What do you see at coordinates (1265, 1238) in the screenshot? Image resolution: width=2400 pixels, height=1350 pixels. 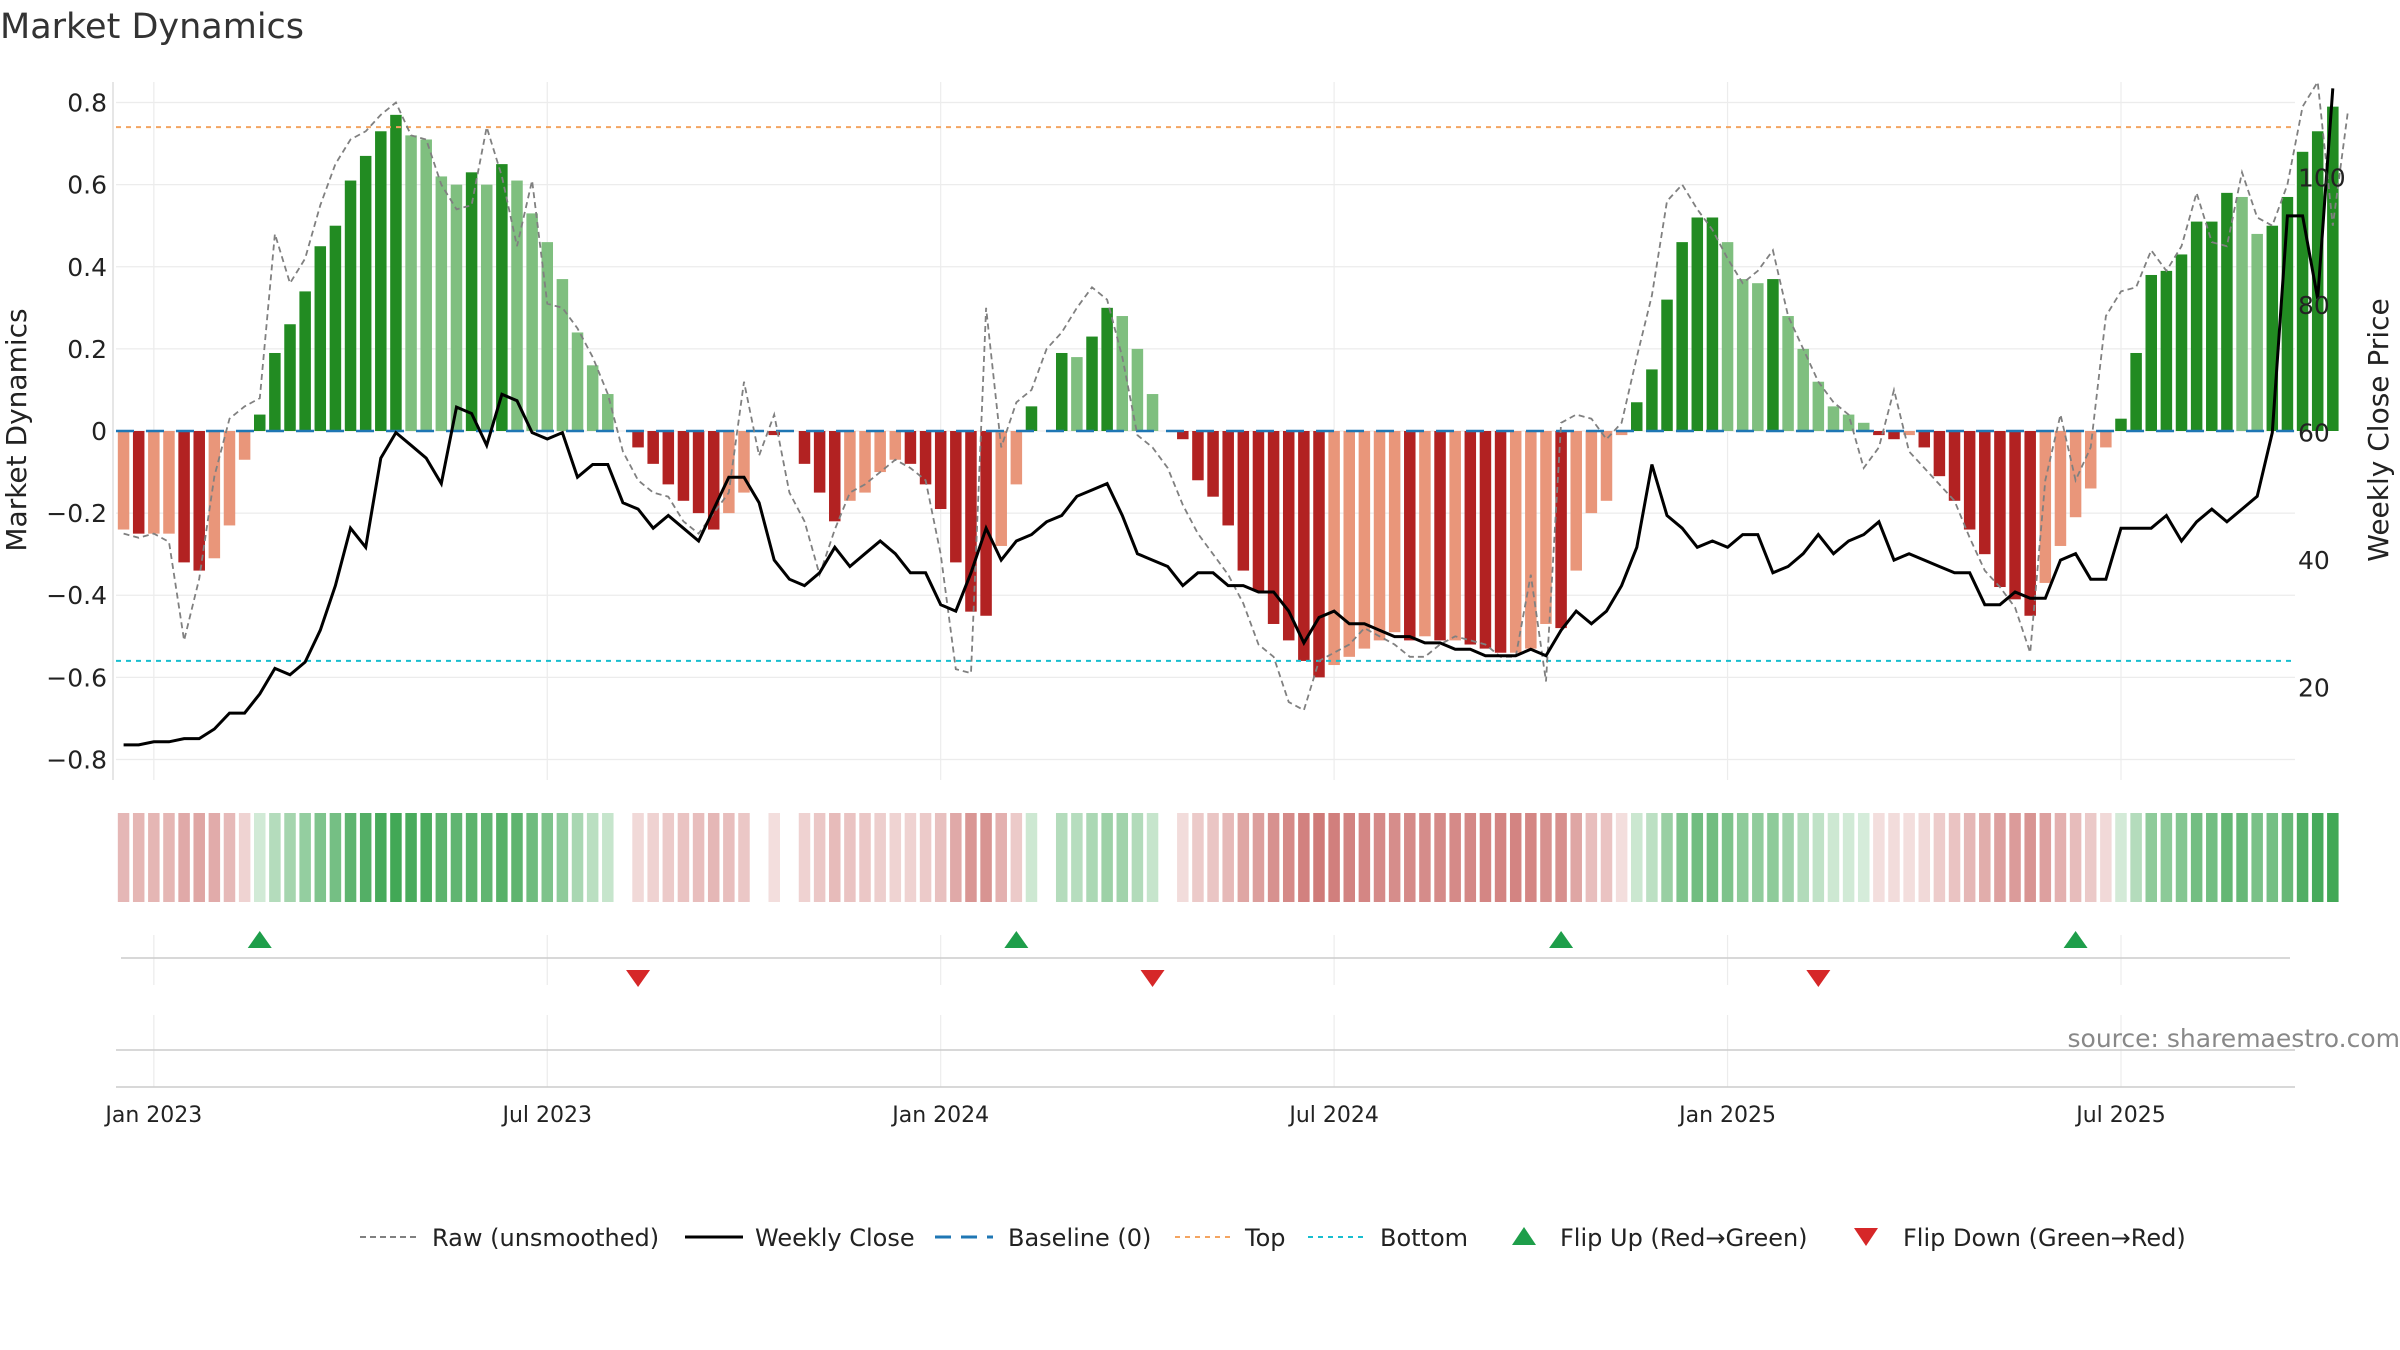 I see `legend-label: Top` at bounding box center [1265, 1238].